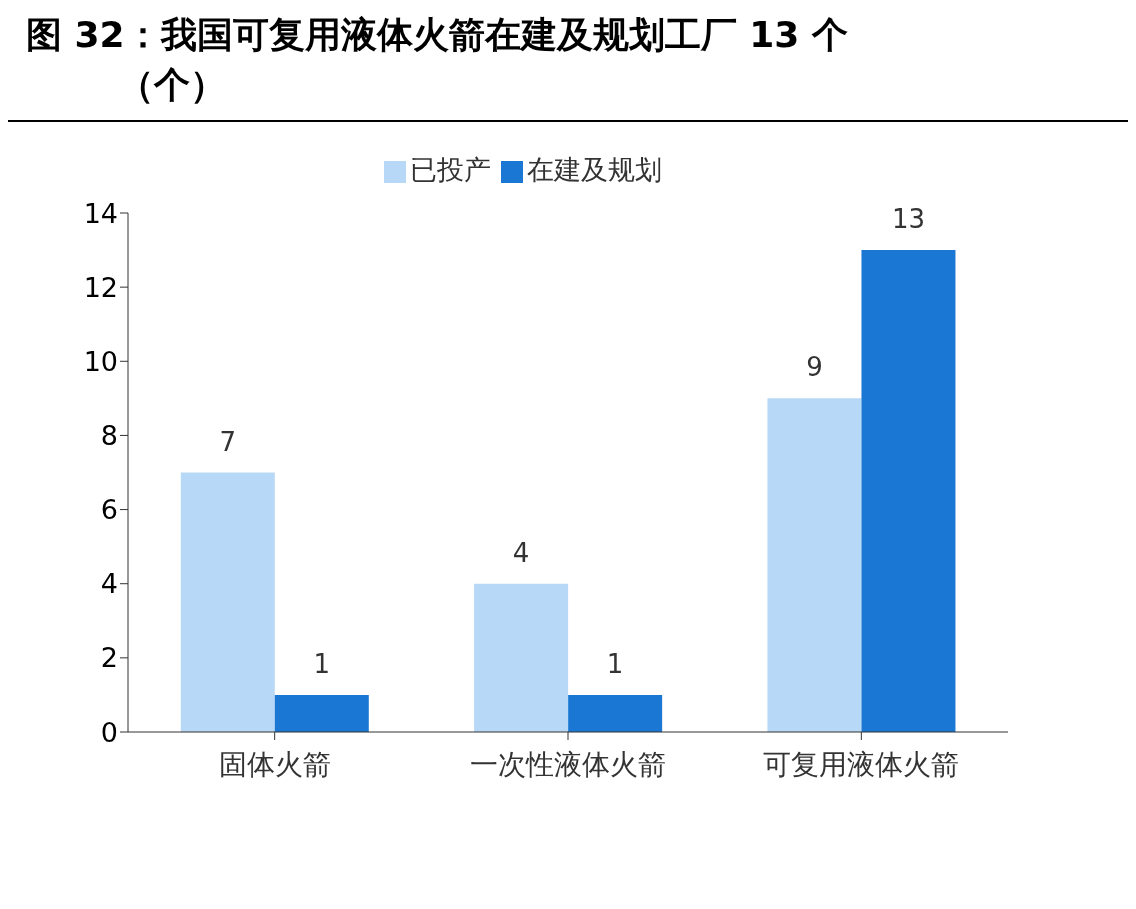 The height and width of the screenshot is (909, 1136). What do you see at coordinates (172, 85) in the screenshot?
I see `chart-subtitle: （个）` at bounding box center [172, 85].